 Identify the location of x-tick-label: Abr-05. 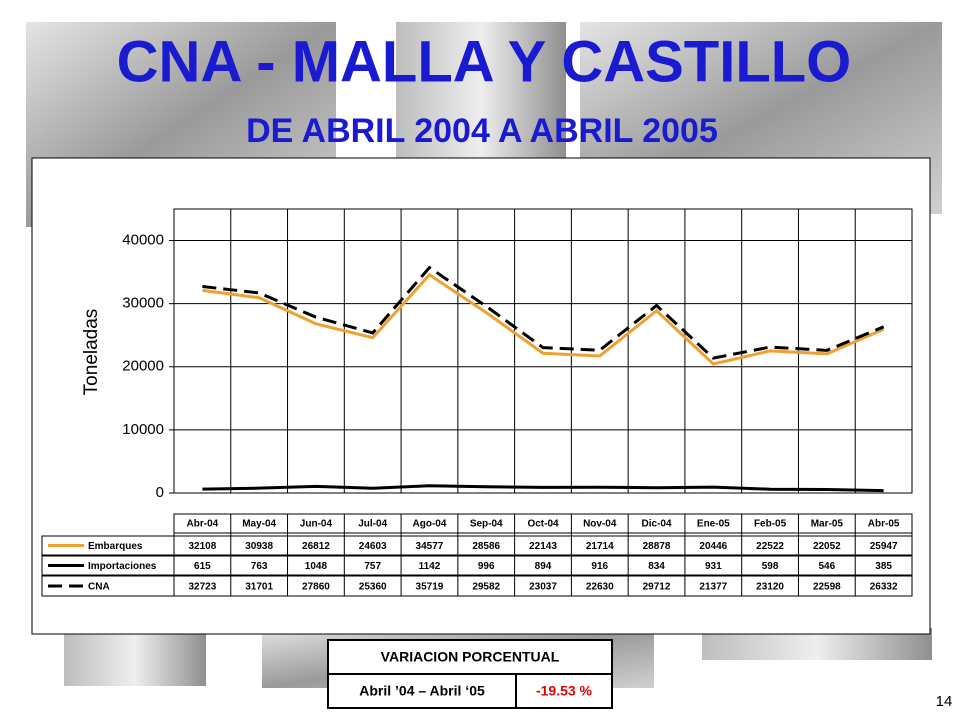
(884, 524).